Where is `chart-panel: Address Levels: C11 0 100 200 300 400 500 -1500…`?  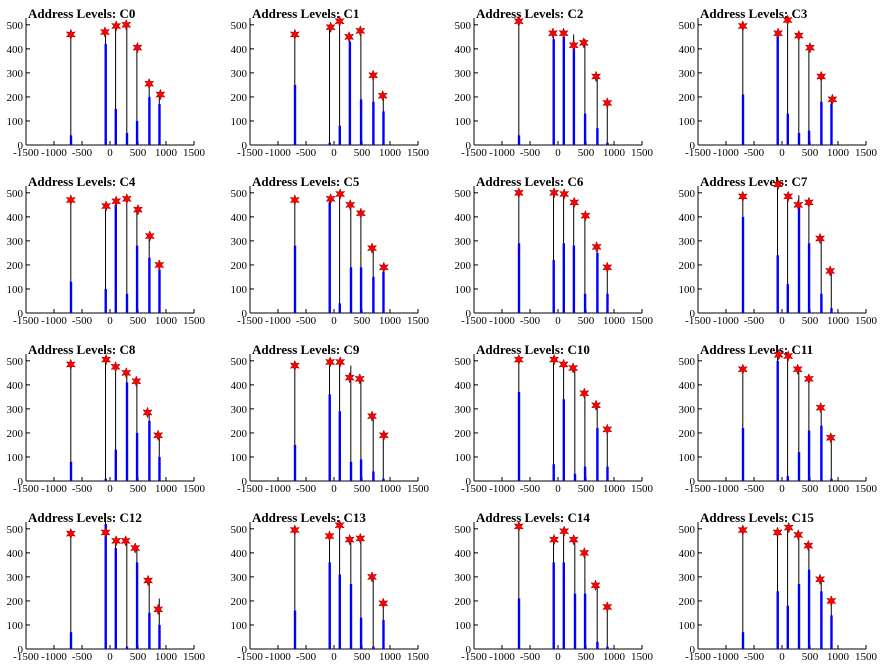
chart-panel: Address Levels: C11 0 100 200 300 400 500 -1500… is located at coordinates (784, 420).